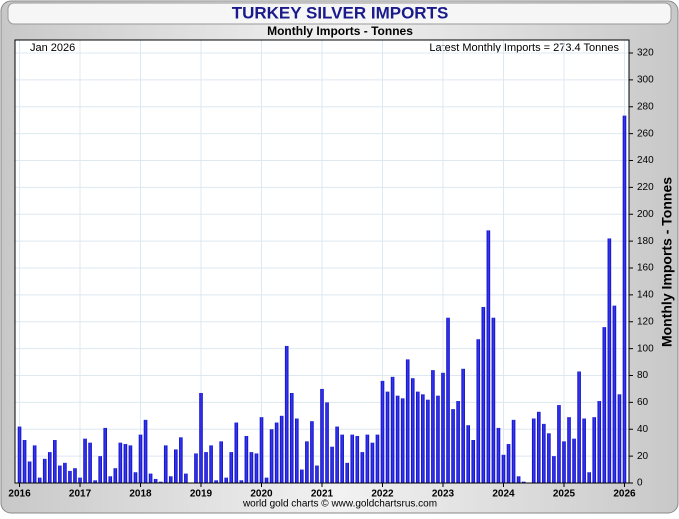 This screenshot has height=519, width=679. What do you see at coordinates (645, 241) in the screenshot?
I see `y-tick-label: 180` at bounding box center [645, 241].